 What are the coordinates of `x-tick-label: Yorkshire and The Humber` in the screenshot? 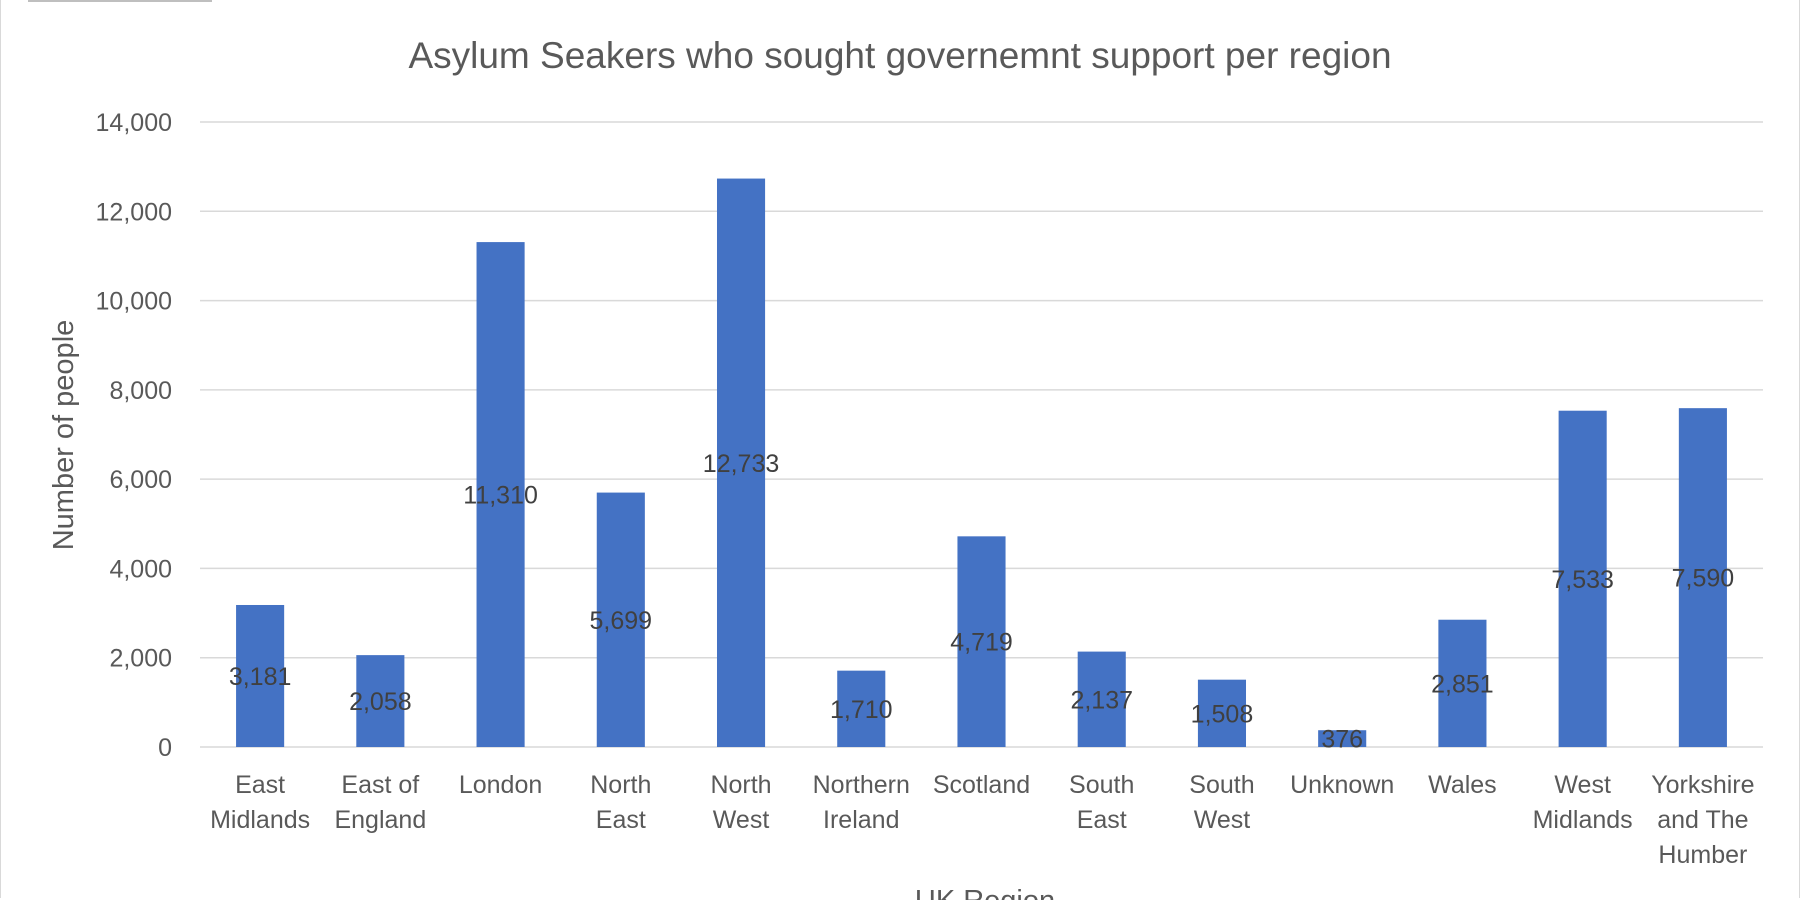 It's located at (1702, 820).